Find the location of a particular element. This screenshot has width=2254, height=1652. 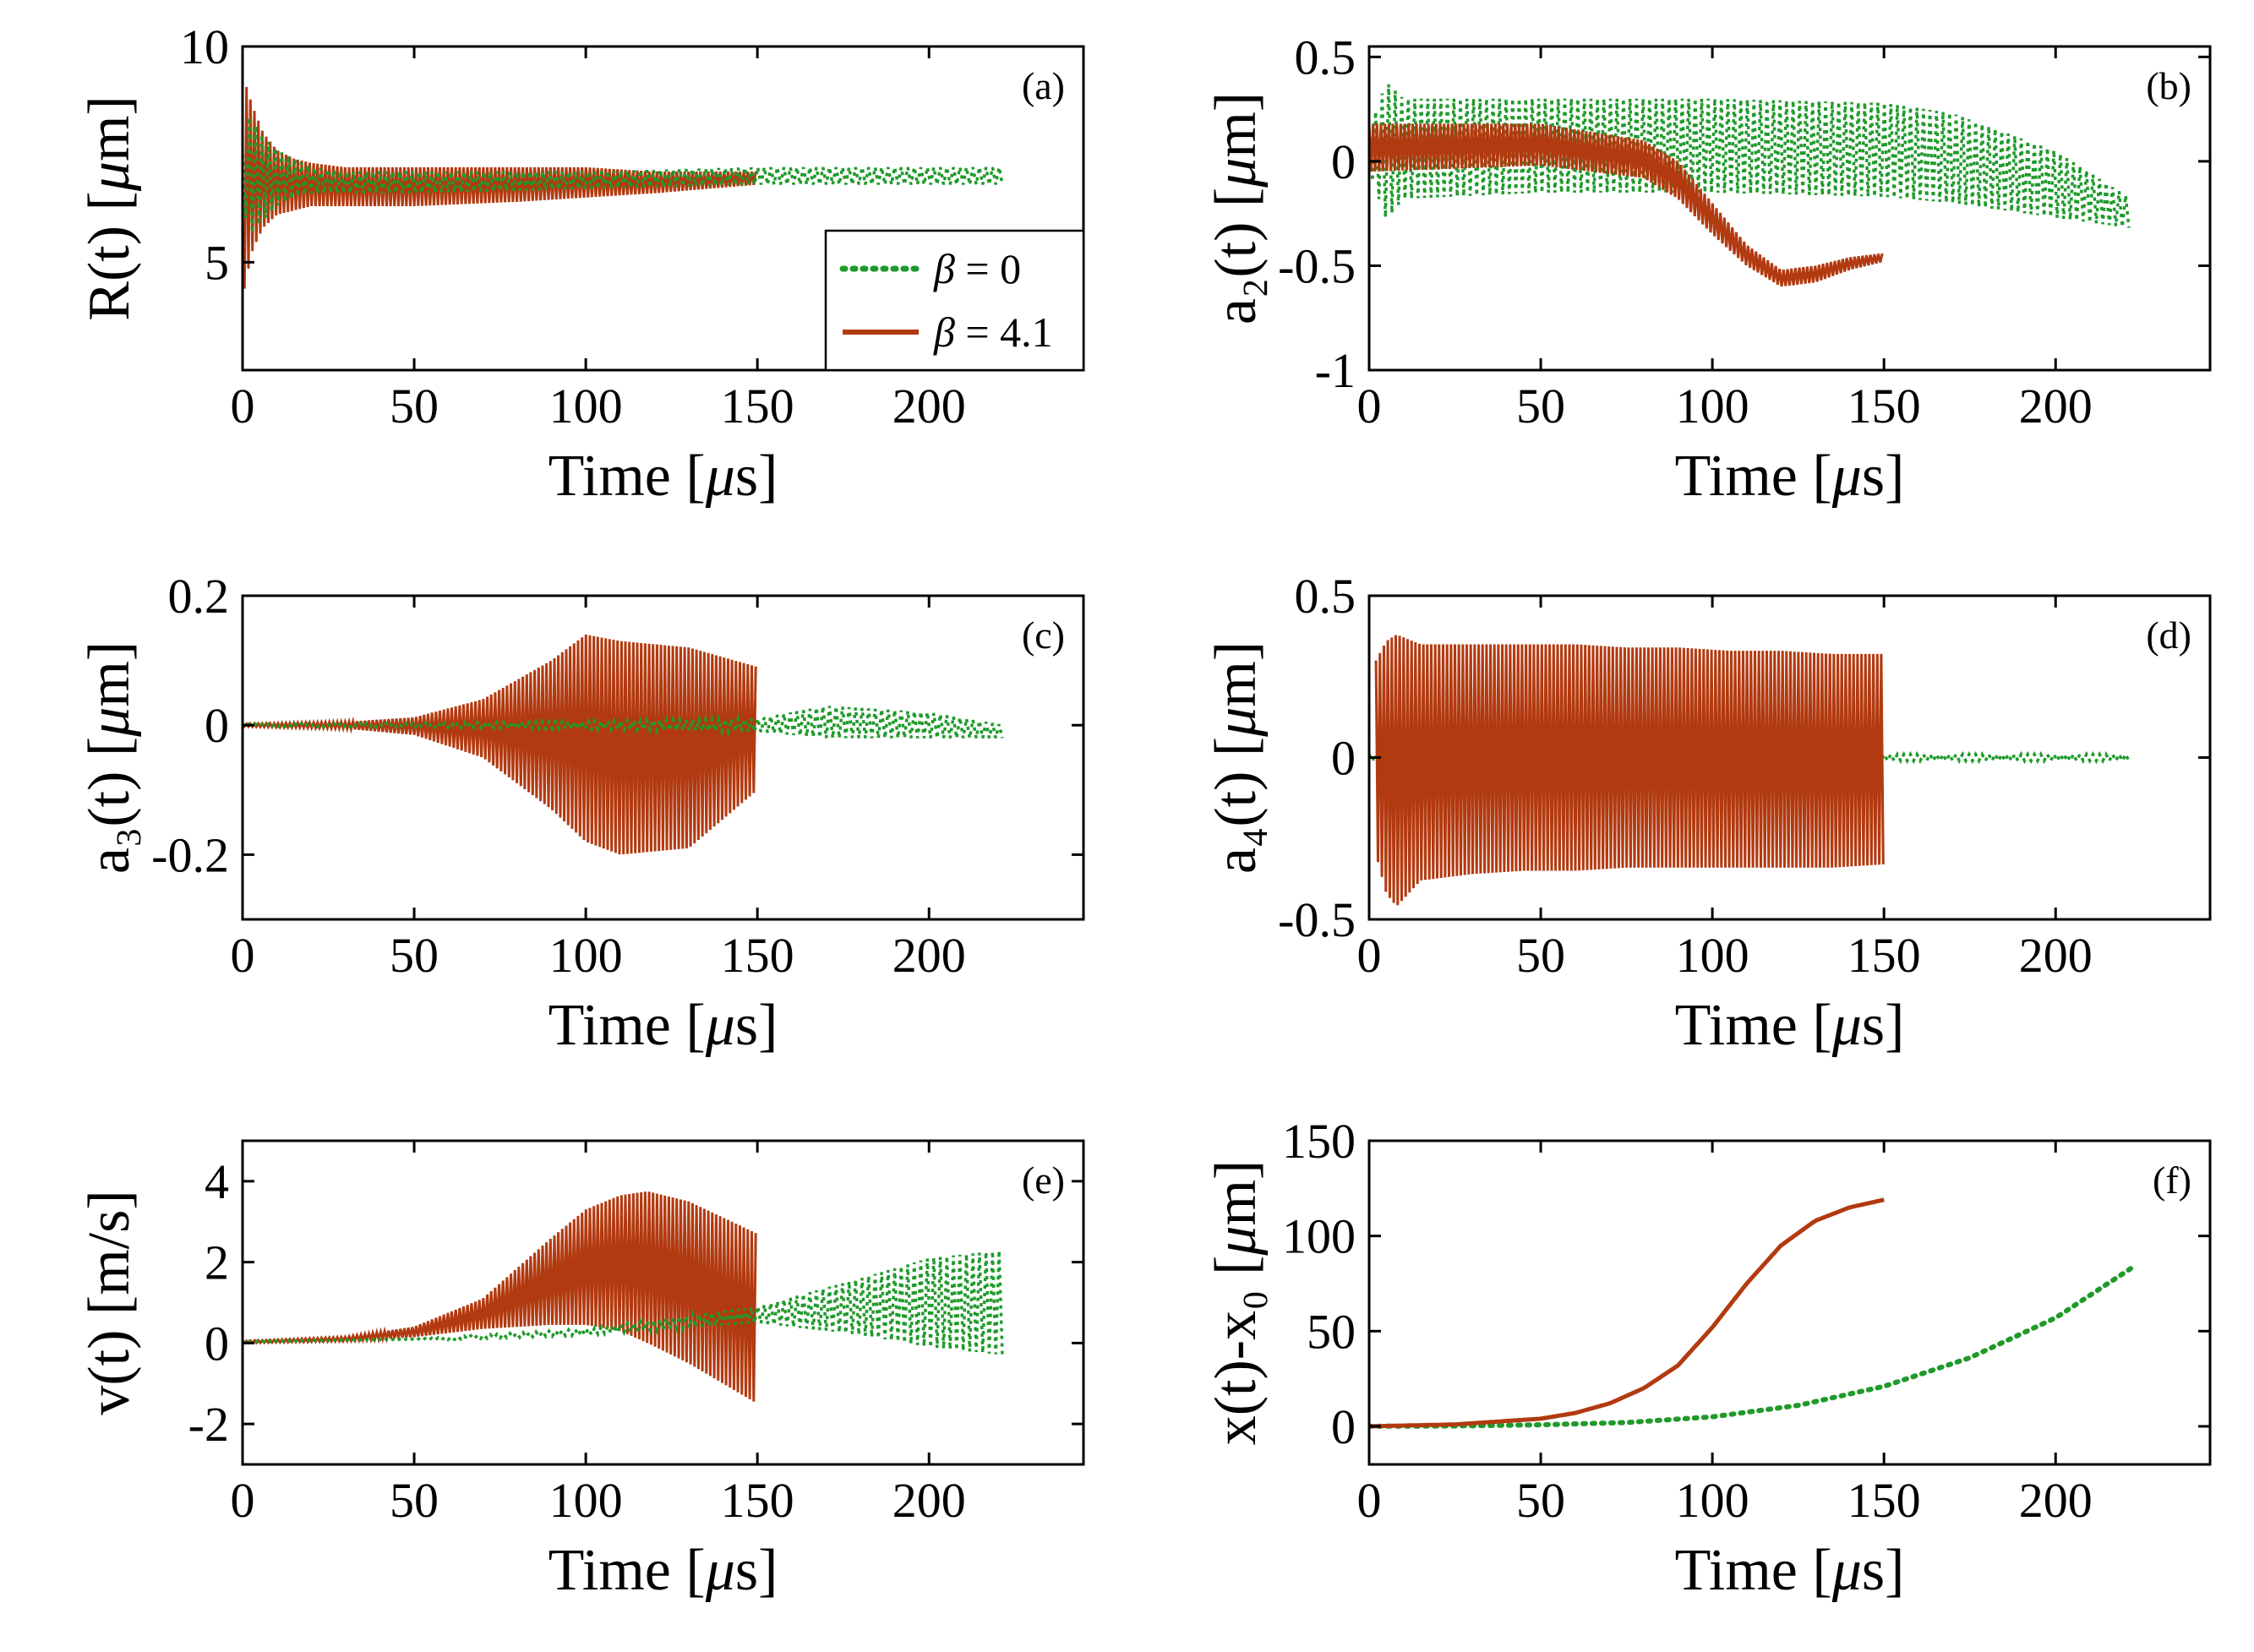

panel-tag-f: (f) is located at coordinates (2172, 1181).